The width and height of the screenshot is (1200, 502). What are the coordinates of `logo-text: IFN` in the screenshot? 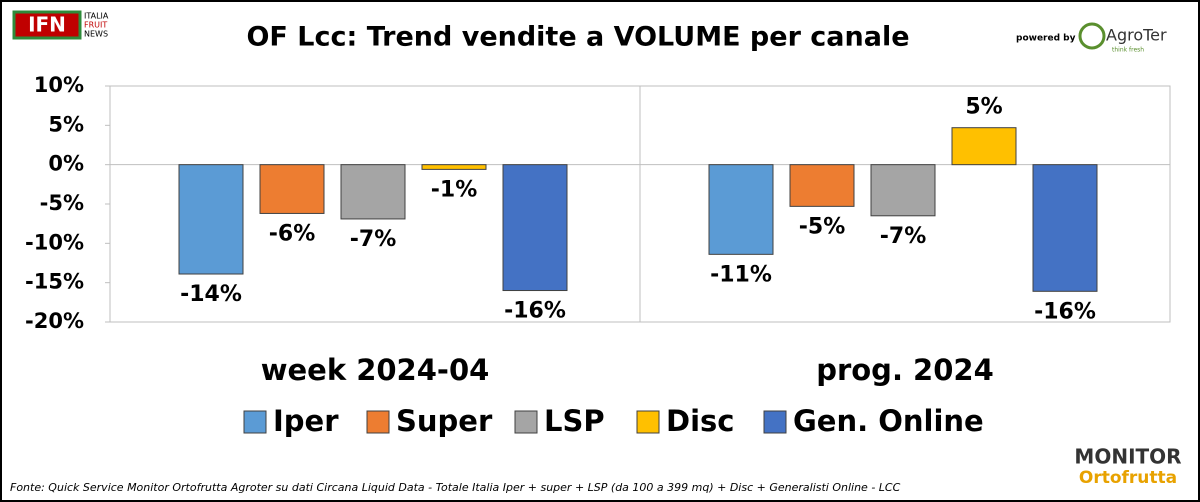 It's located at (47, 25).